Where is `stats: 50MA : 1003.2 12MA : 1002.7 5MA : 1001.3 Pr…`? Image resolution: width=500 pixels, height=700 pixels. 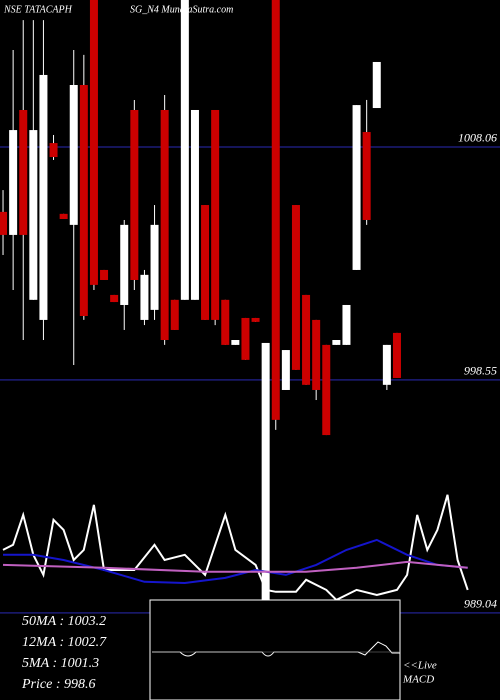
stats: 50MA : 1003.2 12MA : 1002.7 5MA : 1001.3 Pr… is located at coordinates (64, 653).